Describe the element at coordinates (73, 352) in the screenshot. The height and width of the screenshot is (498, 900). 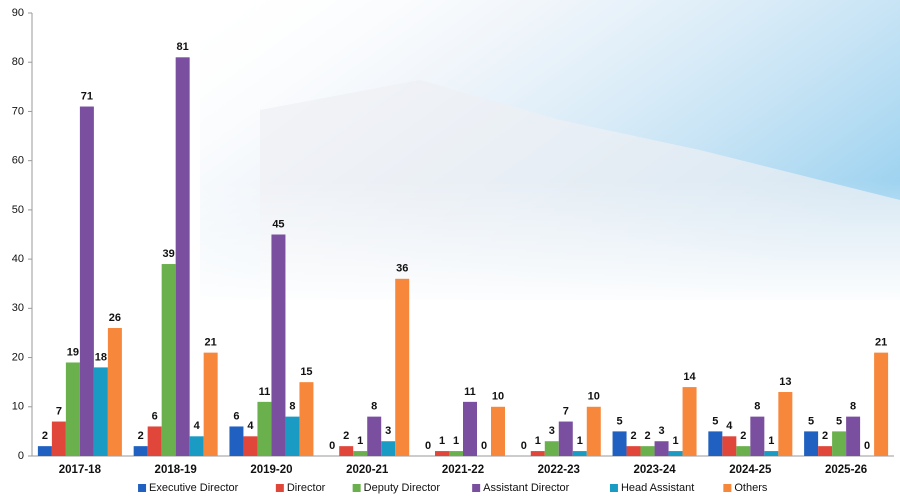
I see `value-label: 19` at that location.